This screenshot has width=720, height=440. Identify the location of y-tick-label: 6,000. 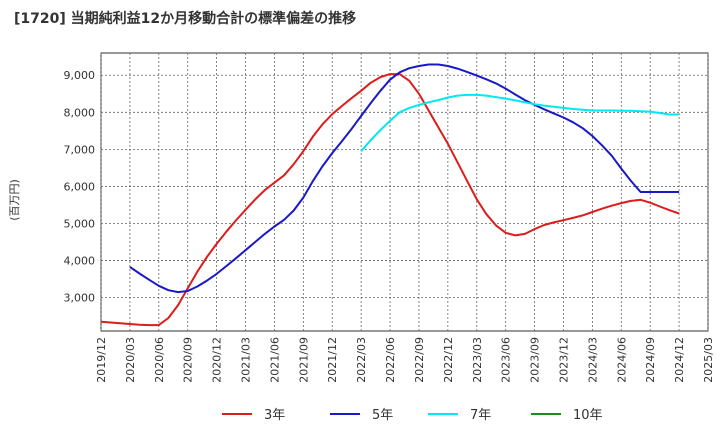
(80, 186).